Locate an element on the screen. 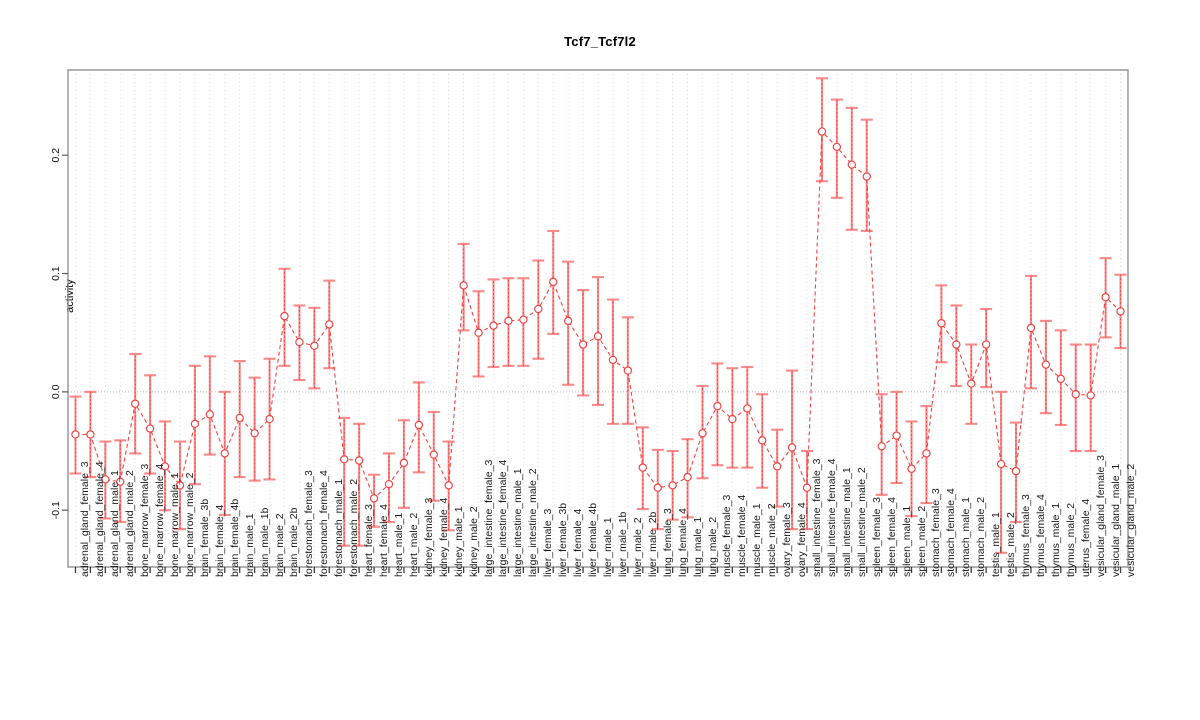 The image size is (1200, 720). svg-text: 0.1 is located at coordinates (56, 273).